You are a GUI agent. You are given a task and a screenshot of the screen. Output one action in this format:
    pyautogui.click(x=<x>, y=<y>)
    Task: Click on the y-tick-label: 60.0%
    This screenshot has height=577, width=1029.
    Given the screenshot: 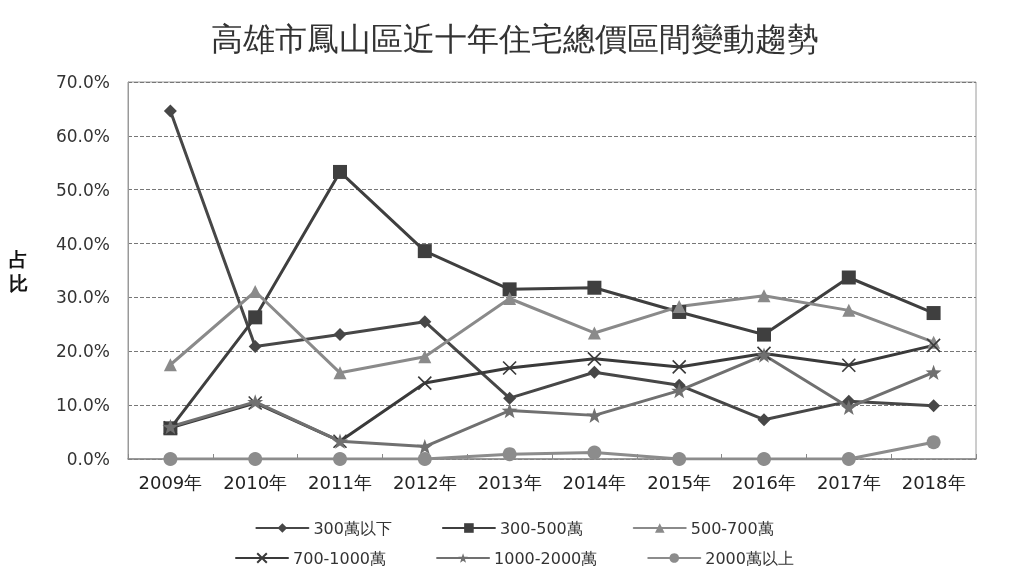 What is the action you would take?
    pyautogui.click(x=82, y=135)
    